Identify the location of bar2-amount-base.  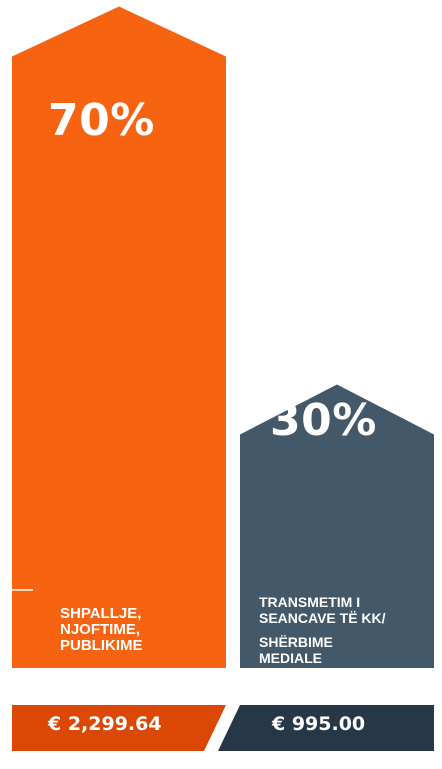
(326, 728).